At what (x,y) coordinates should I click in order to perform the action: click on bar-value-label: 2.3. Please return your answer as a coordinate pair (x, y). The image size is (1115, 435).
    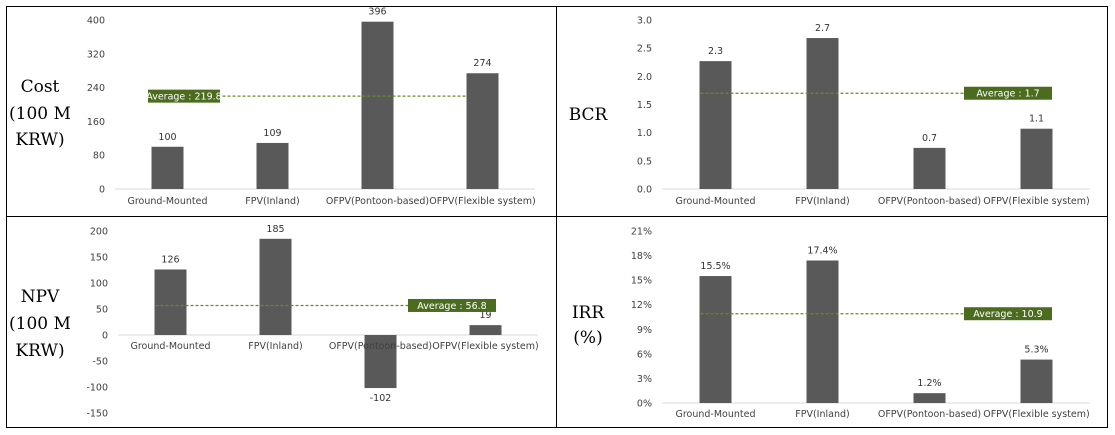
    Looking at the image, I should click on (715, 51).